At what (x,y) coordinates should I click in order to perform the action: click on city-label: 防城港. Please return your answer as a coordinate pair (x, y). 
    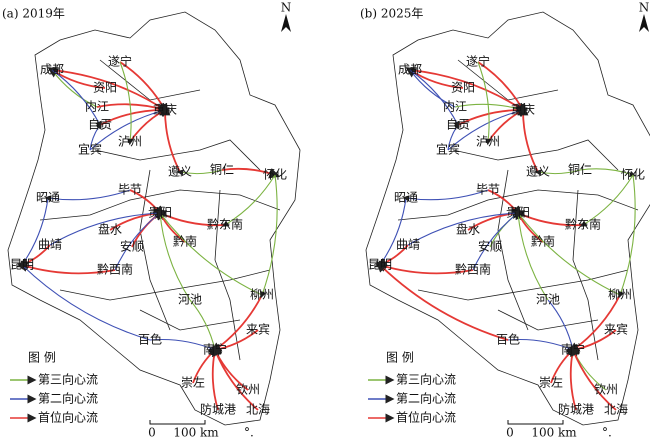
    Looking at the image, I should click on (576, 409).